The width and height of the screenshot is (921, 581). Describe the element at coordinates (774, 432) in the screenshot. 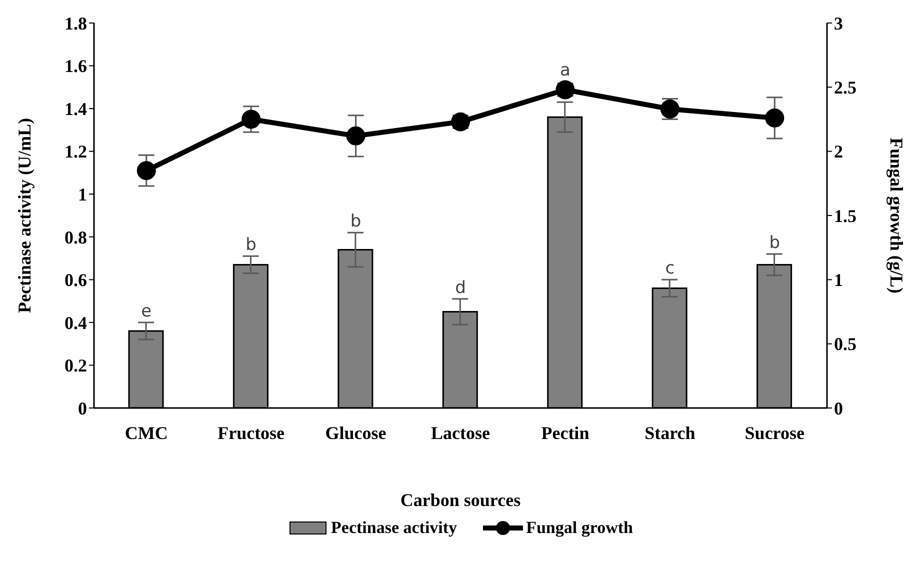

I see `x-tick-label: Sucrose` at that location.